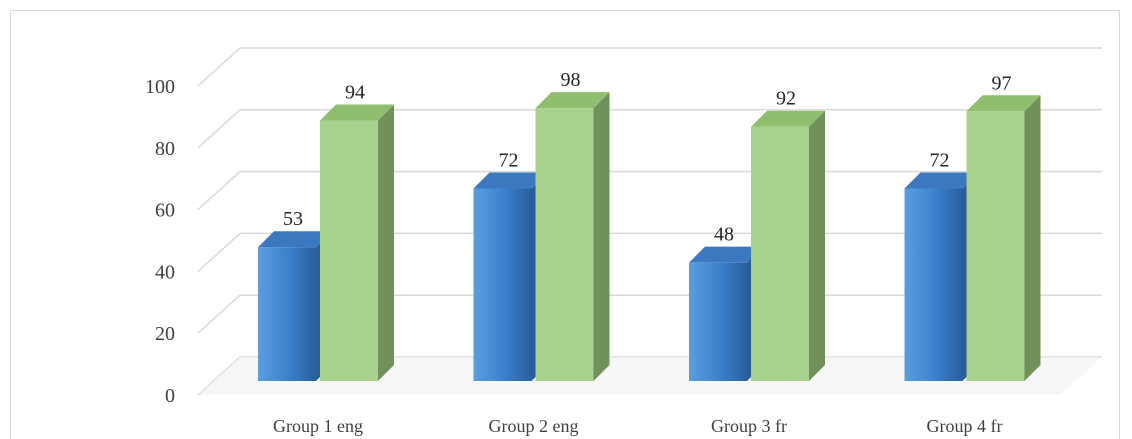  Describe the element at coordinates (571, 80) in the screenshot. I see `data-label: 98` at that location.